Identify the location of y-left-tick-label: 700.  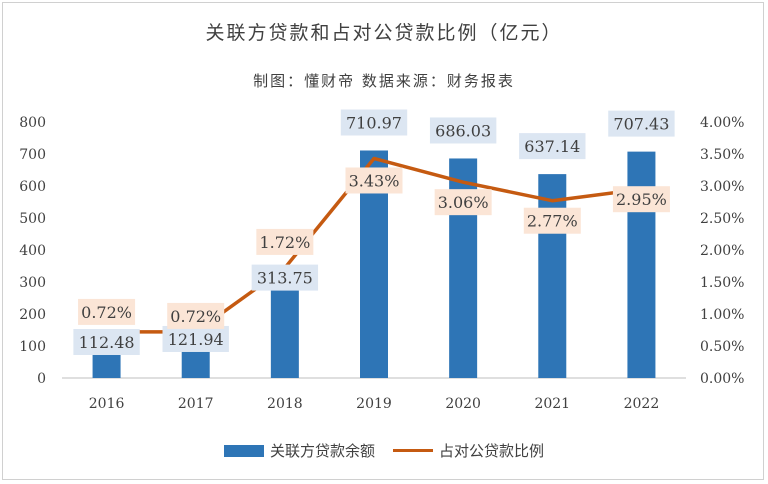
(32, 155).